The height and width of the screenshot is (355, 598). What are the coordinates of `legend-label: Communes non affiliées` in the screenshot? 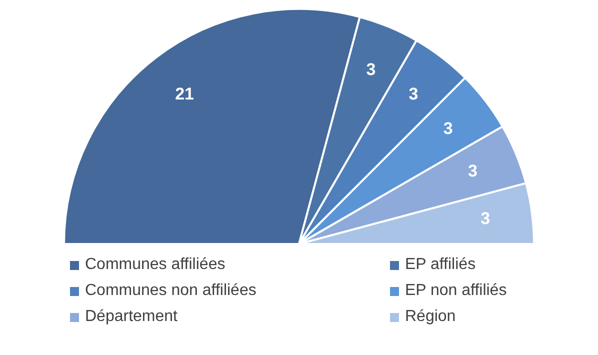 It's located at (170, 291).